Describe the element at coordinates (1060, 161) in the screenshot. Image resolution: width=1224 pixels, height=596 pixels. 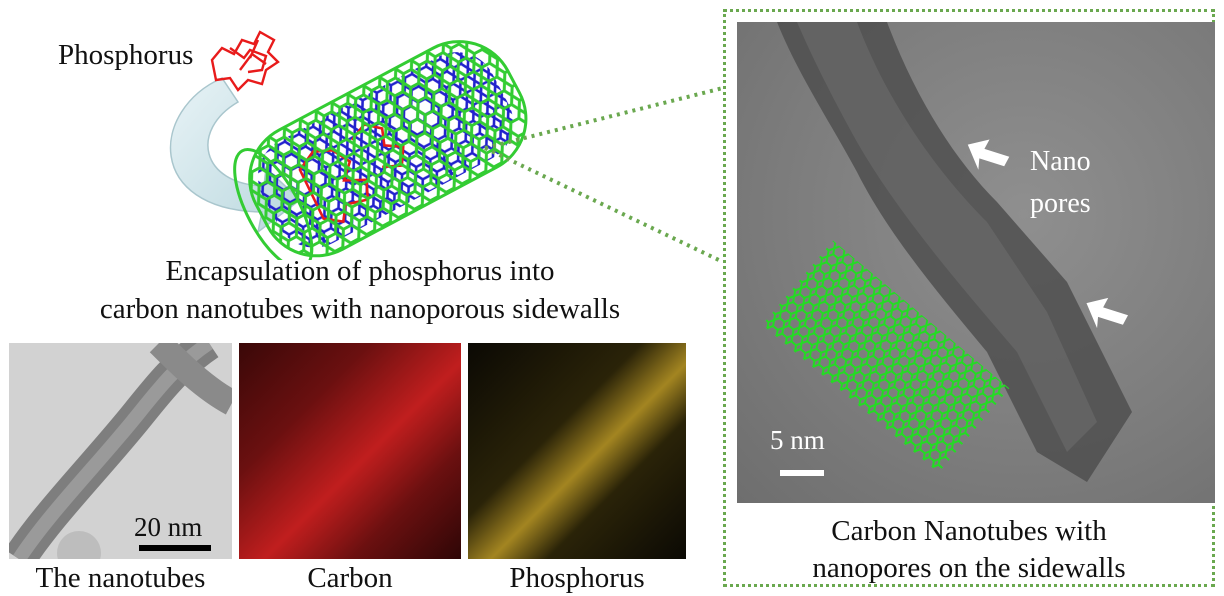
I see `nanopores-label-line1: Nano` at that location.